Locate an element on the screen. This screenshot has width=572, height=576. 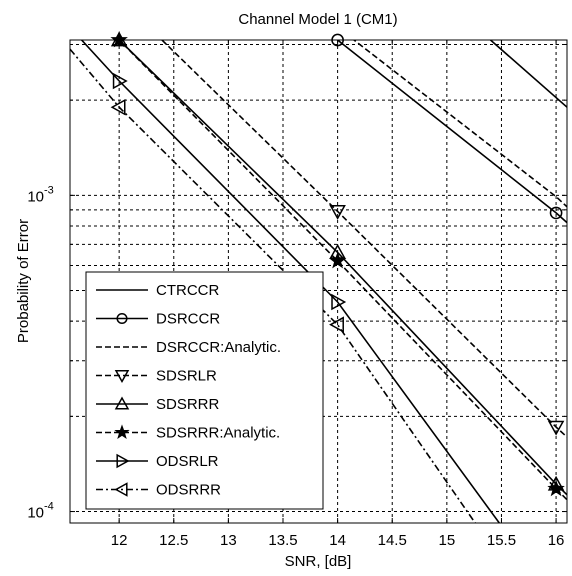
triangle-up-marker is located at coordinates (122, 403).